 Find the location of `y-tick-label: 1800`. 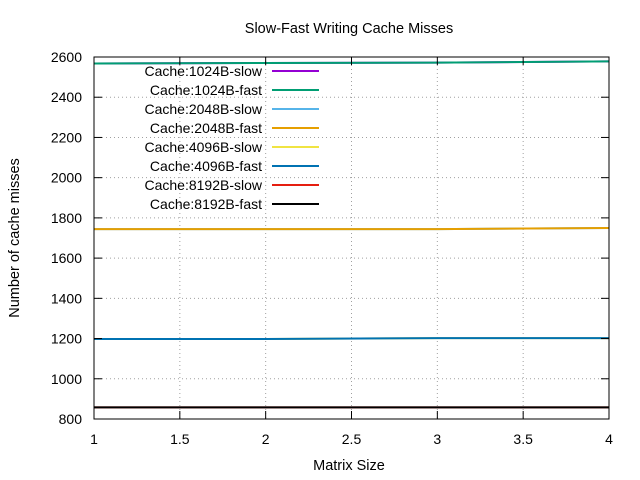

y-tick-label: 1800 is located at coordinates (66, 218).